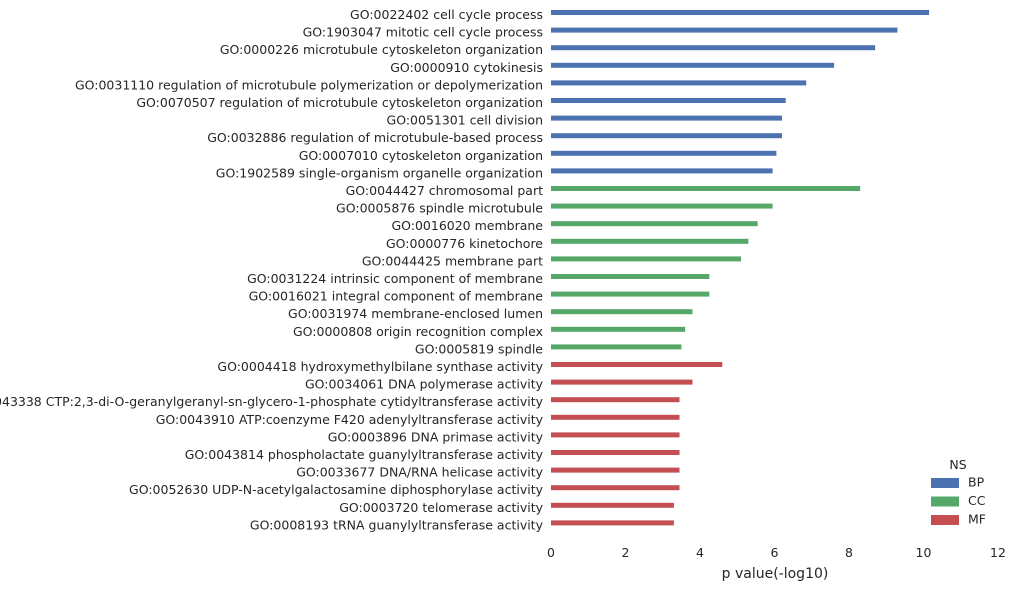 This screenshot has height=592, width=1012. I want to click on category-label: GO:0031974 membrane-enclosed lumen, so click(415, 313).